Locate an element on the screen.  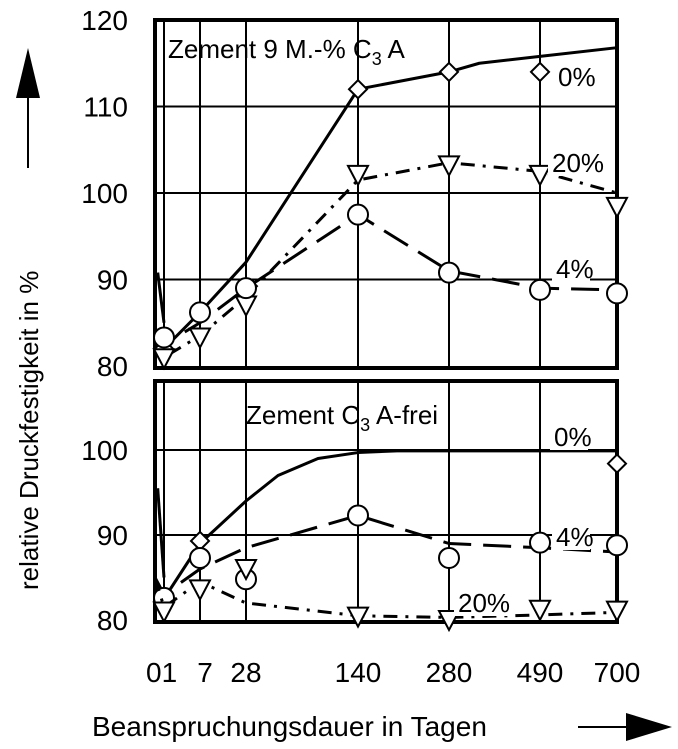
y-axis-arrow-head is located at coordinates (28, 73).